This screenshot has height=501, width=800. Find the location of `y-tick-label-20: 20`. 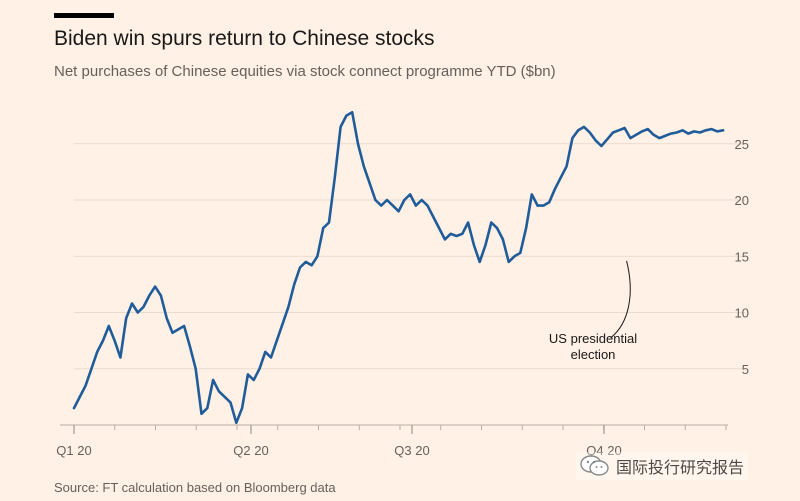

y-tick-label-20: 20 is located at coordinates (742, 200).